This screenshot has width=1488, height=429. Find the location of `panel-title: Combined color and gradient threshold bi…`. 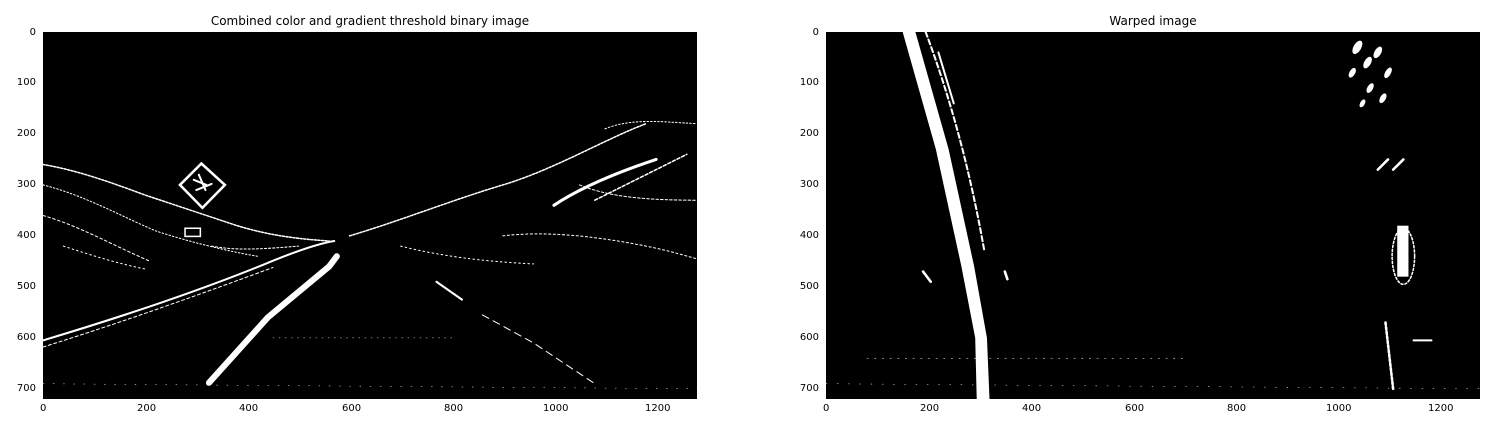

panel-title: Combined color and gradient threshold bi… is located at coordinates (370, 21).